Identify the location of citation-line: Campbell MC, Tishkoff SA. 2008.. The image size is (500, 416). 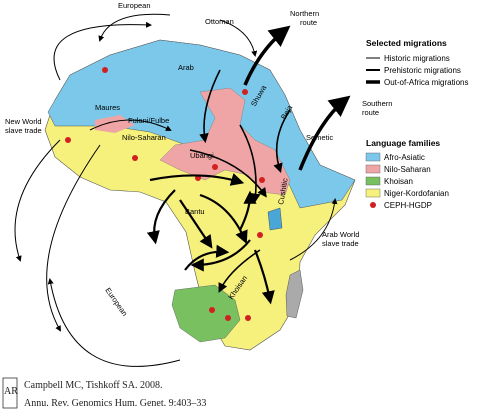
(93, 385).